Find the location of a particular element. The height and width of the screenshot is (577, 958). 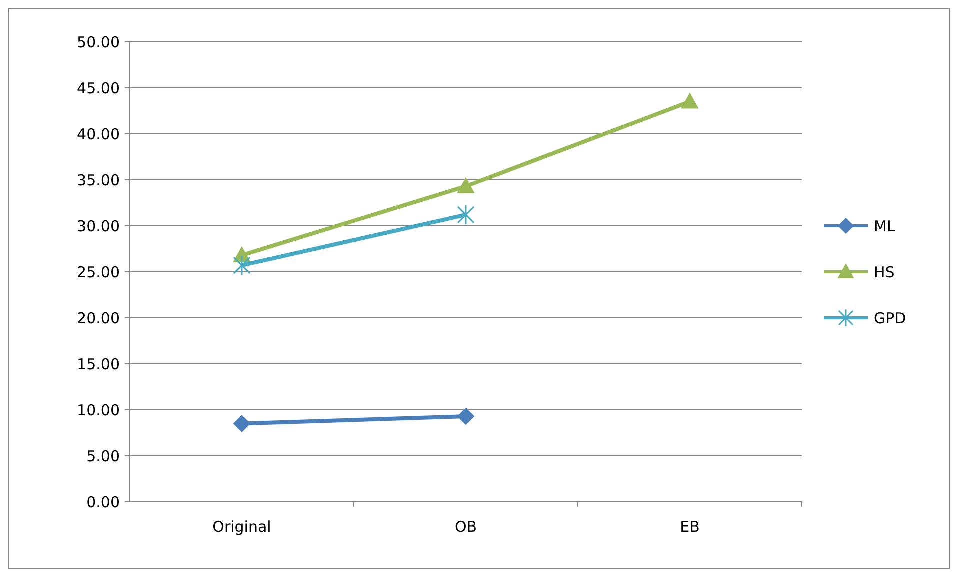

y-tick-label: 20.00 is located at coordinates (98, 318).